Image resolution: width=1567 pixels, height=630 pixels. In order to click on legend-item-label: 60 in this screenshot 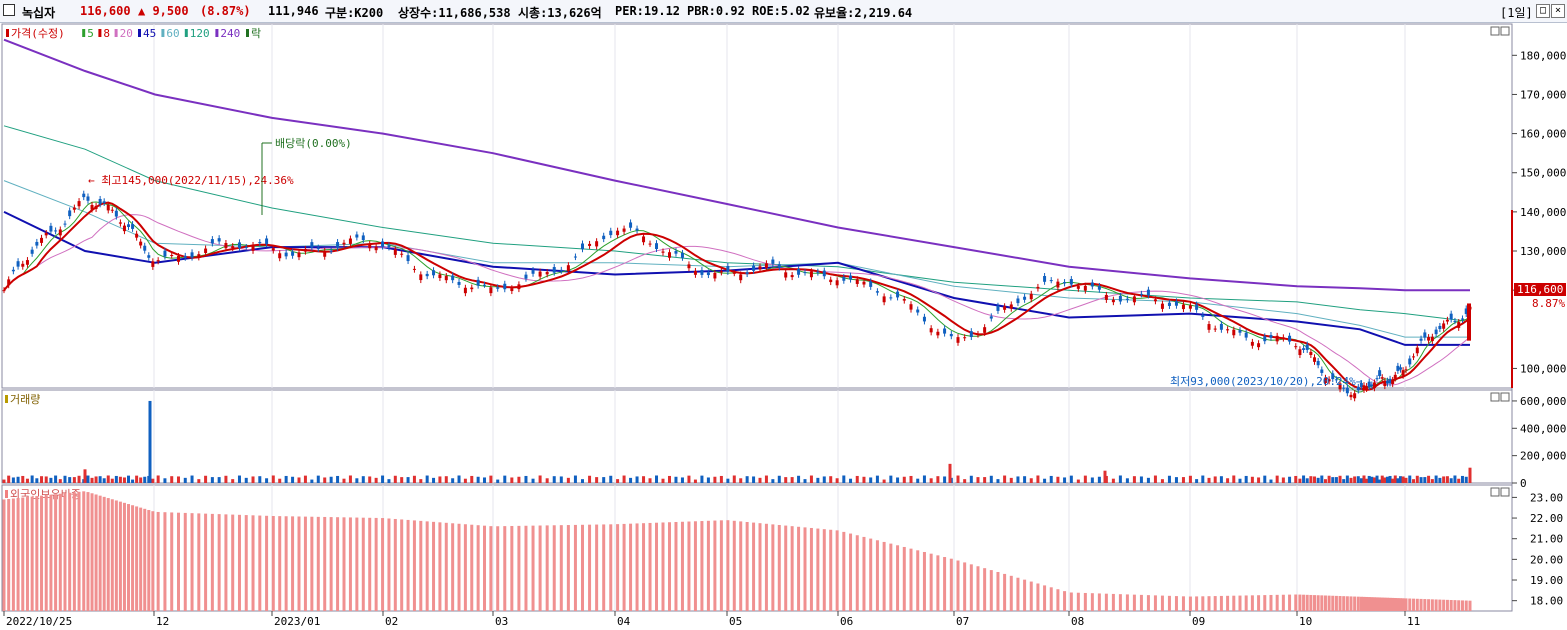, I will do `click(172, 33)`.